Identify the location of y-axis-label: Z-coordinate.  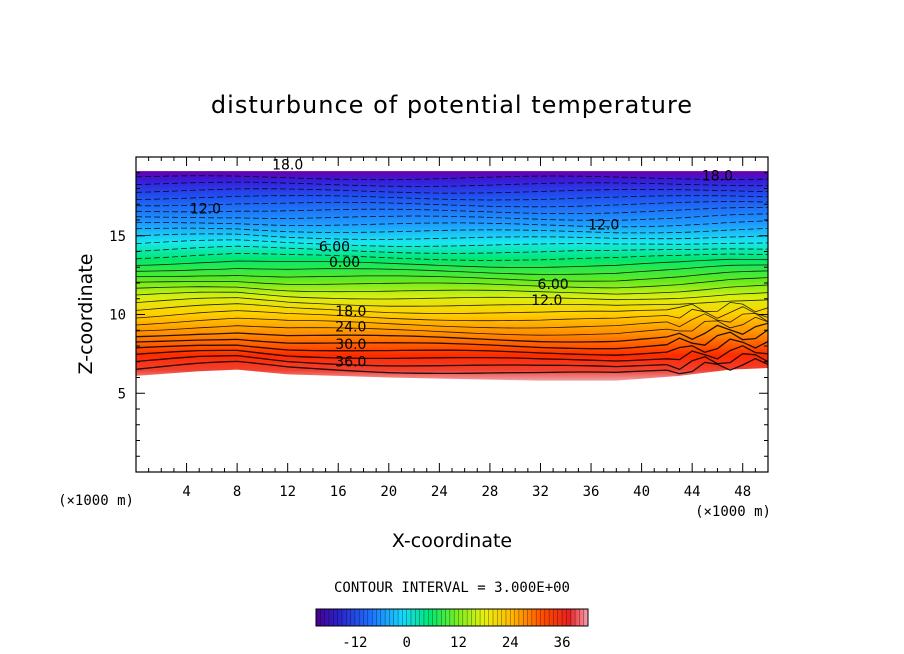
(86, 314).